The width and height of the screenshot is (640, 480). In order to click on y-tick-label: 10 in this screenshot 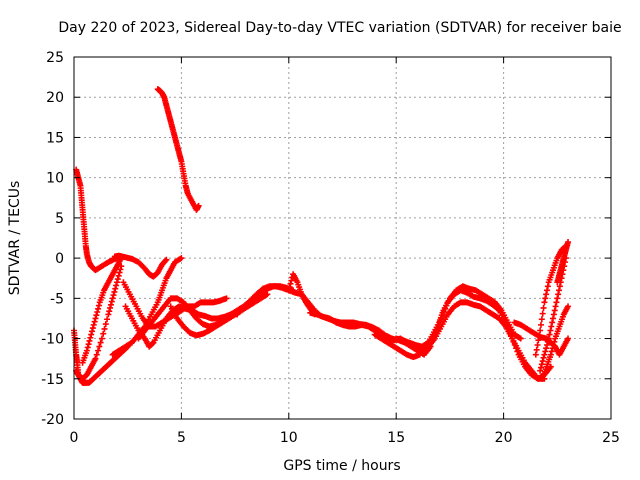, I will do `click(55, 179)`.